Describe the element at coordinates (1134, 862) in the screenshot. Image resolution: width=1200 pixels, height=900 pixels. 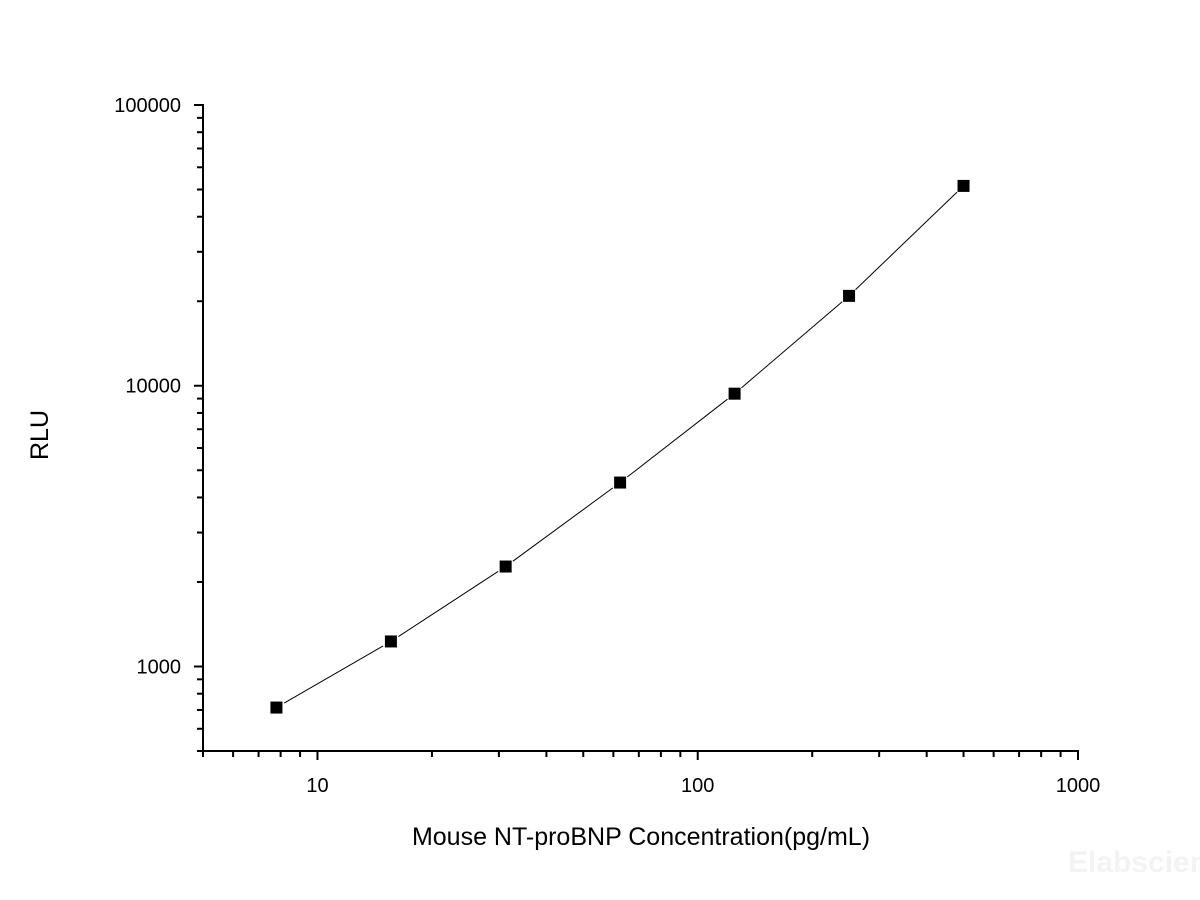
I see `watermark: Elabscience` at that location.